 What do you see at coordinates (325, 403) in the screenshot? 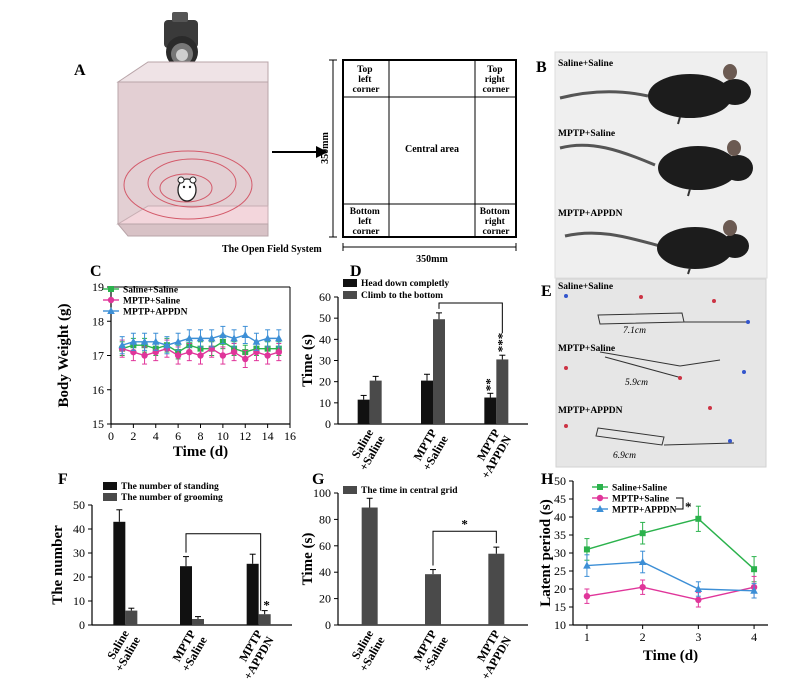
I see `y-tick-label: 10` at bounding box center [325, 403].